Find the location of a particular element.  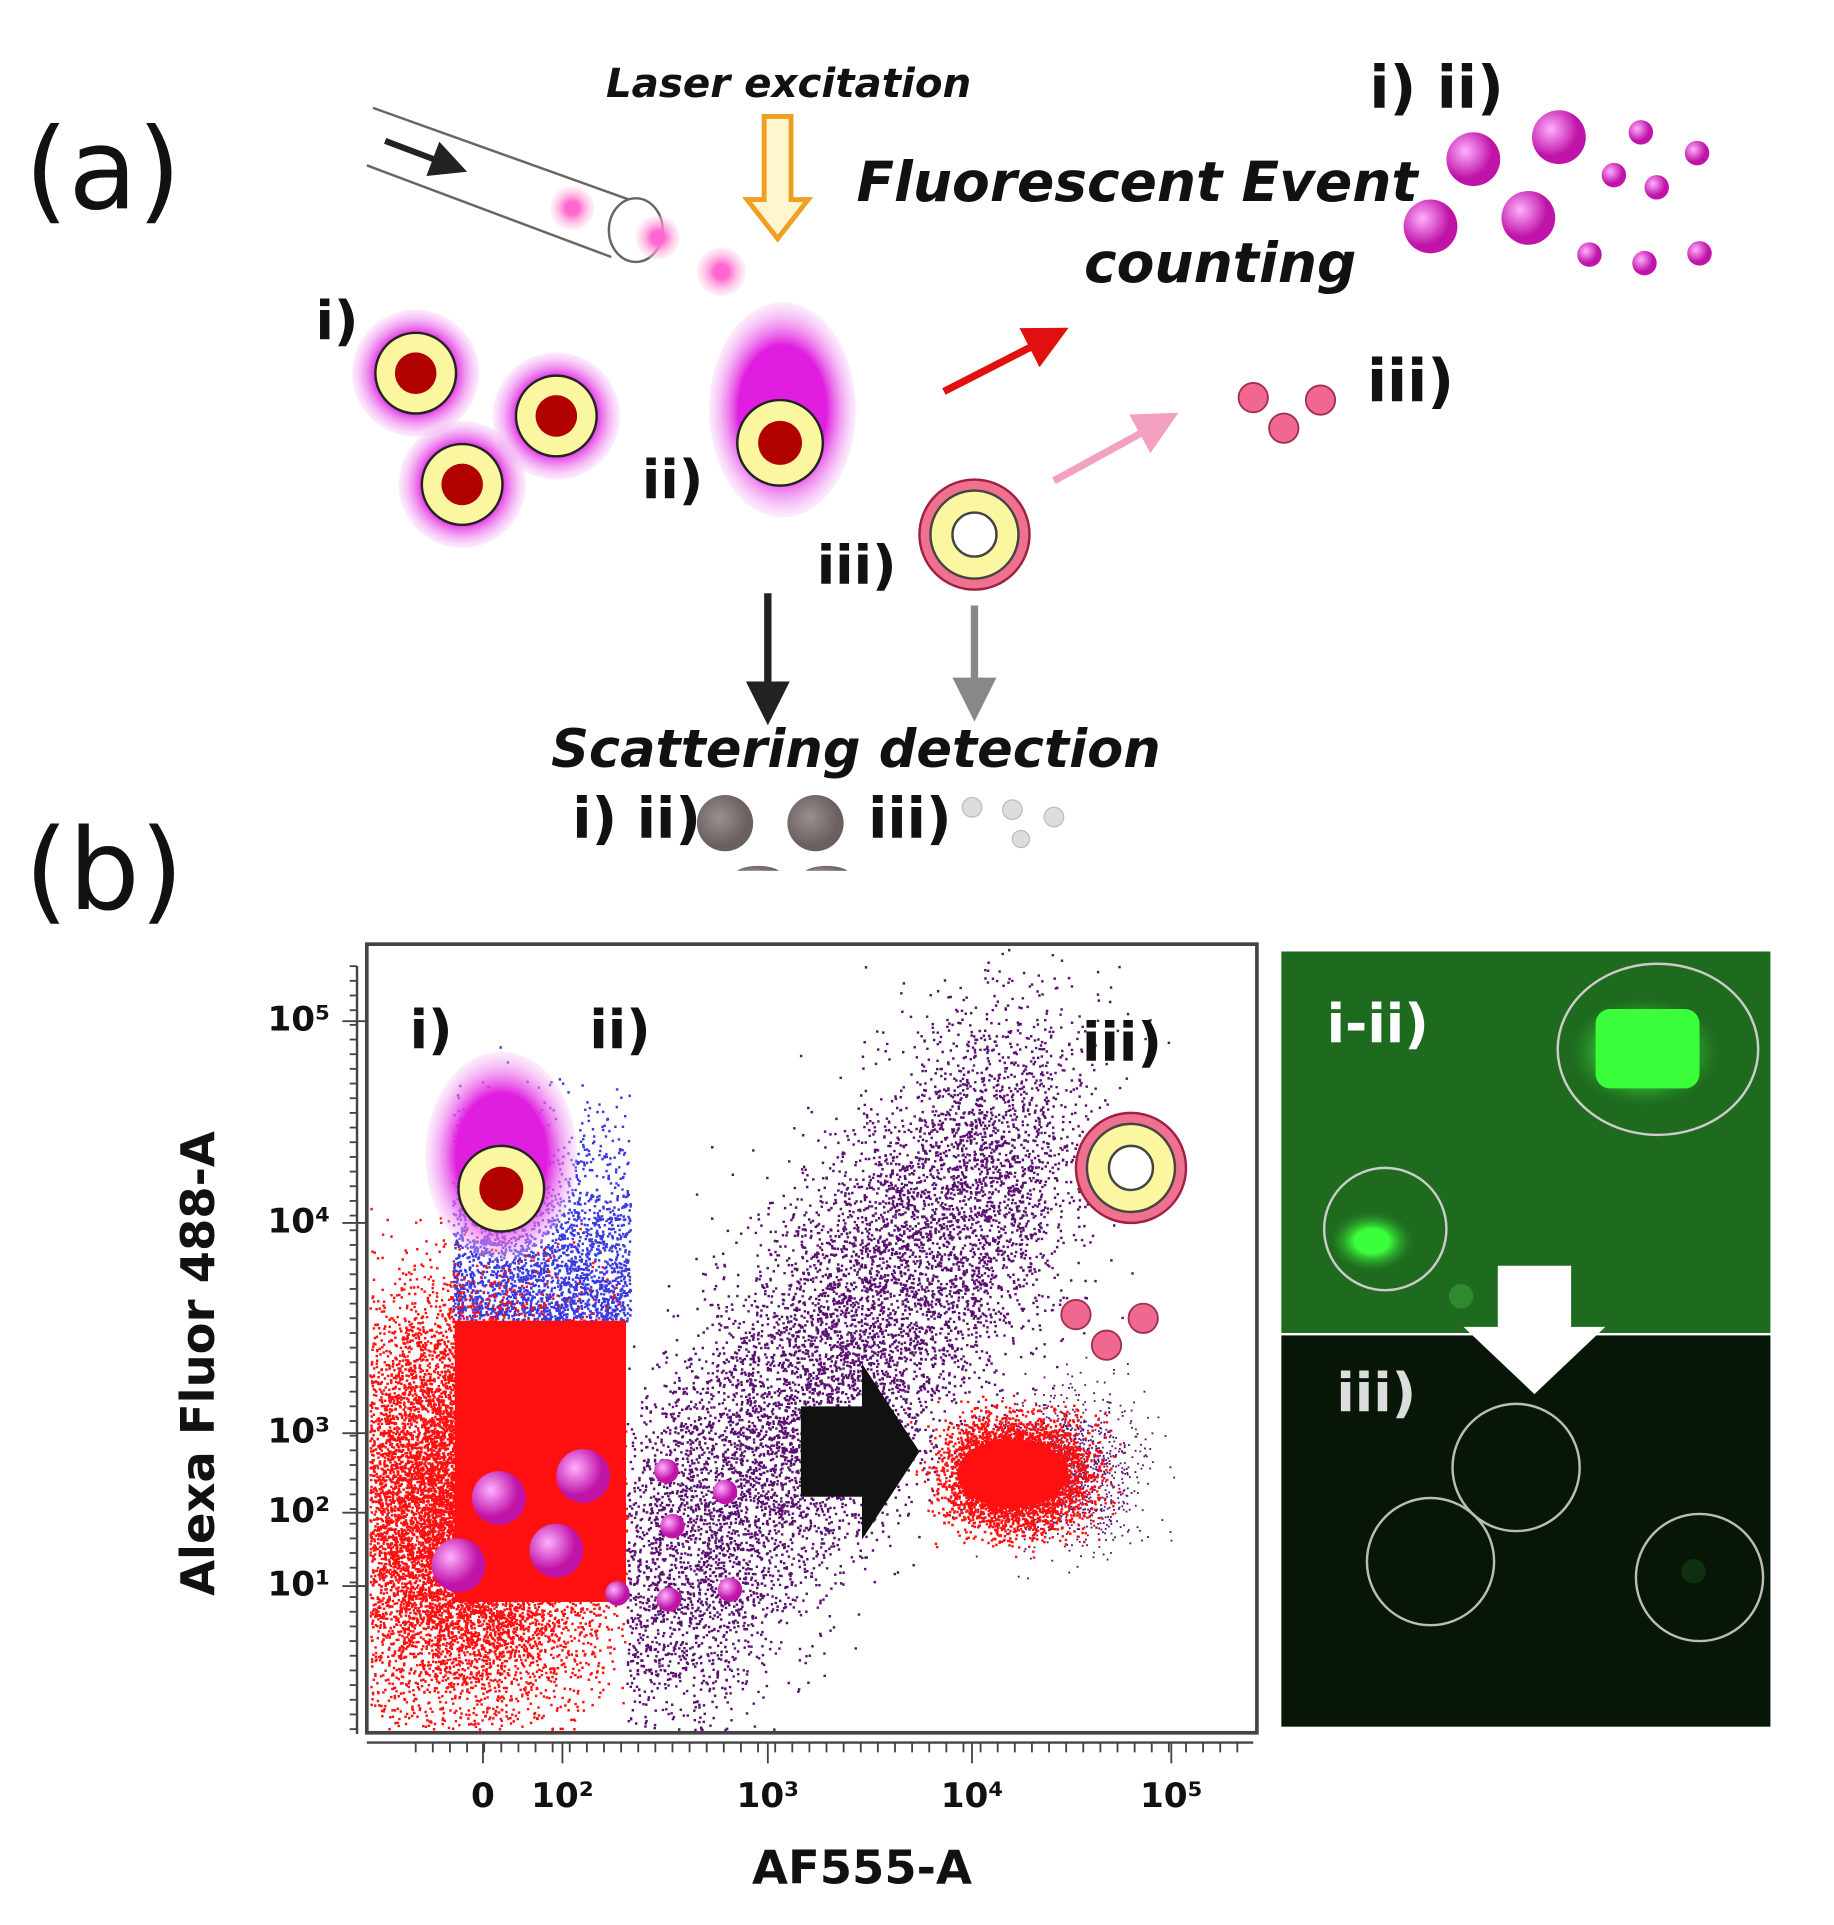

plot-spheres is located at coordinates (587, 1530).